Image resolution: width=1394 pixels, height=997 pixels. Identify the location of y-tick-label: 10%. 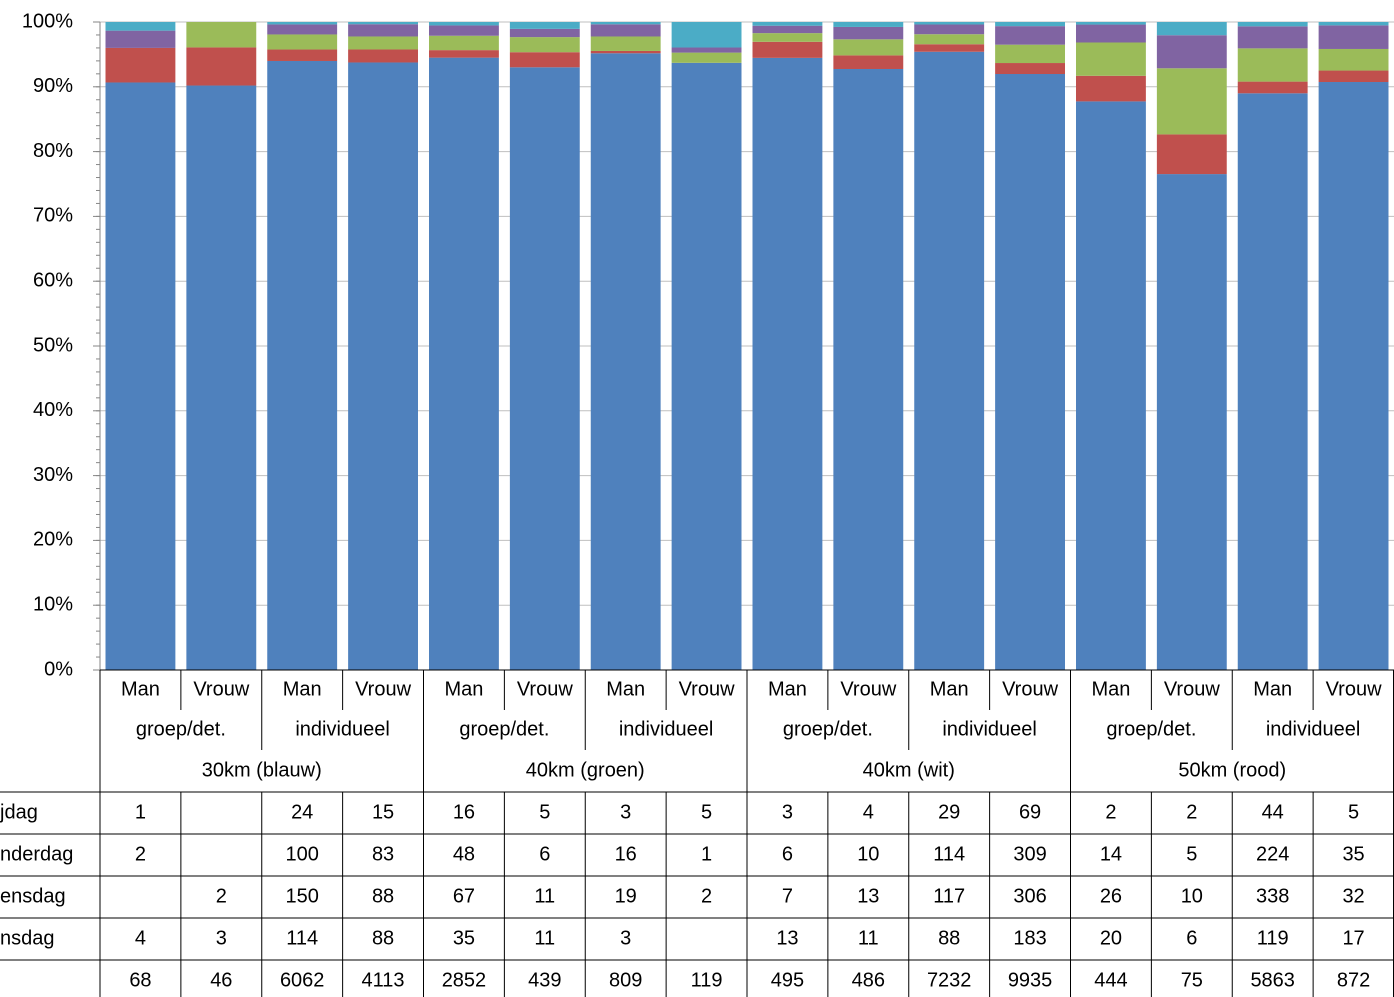
(53, 604).